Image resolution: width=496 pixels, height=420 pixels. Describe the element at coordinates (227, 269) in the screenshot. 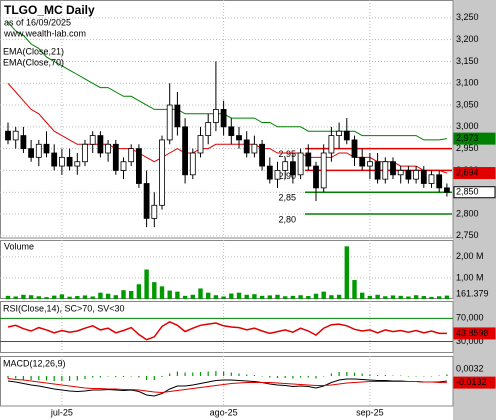

I see `volume-panel` at that location.